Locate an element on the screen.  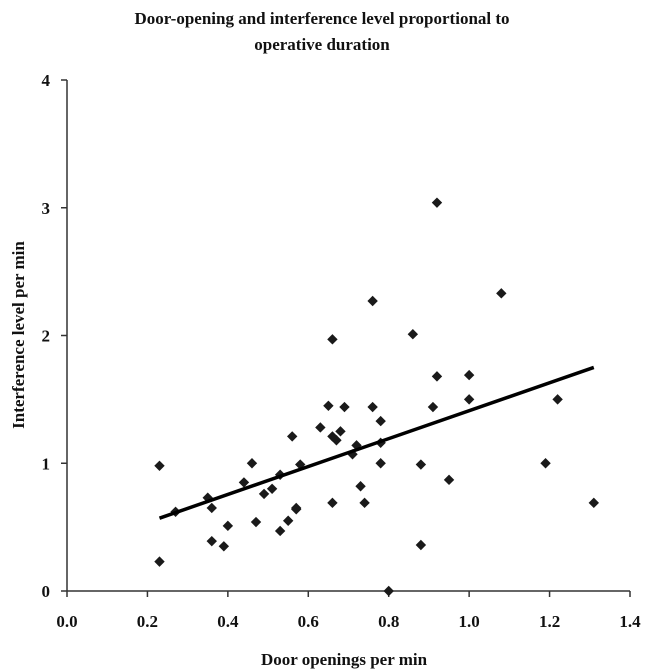
x-axis-ticks: 0.0 0.2 0.4 0.6 0.8 1.0 1.2 1.4 is located at coordinates (348, 611).